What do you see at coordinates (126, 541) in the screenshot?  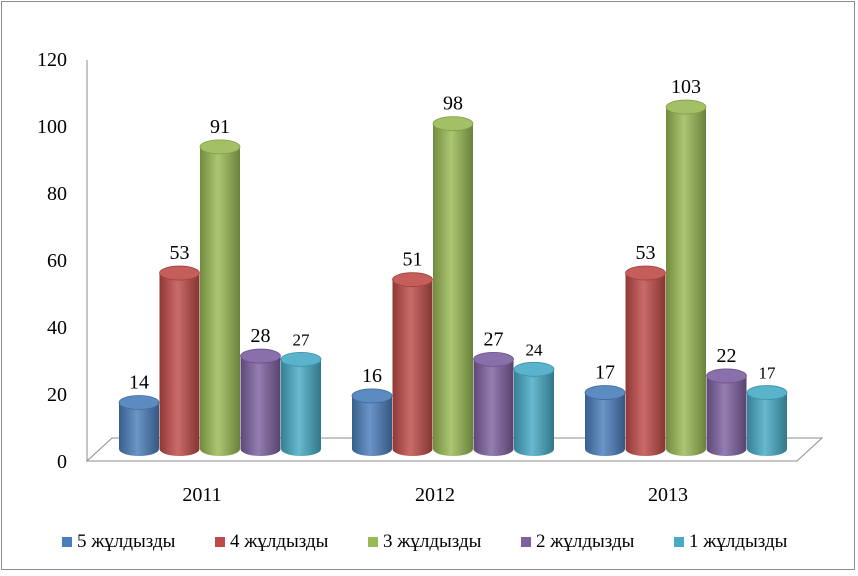 I see `legend-label: 5 жұлдызды` at bounding box center [126, 541].